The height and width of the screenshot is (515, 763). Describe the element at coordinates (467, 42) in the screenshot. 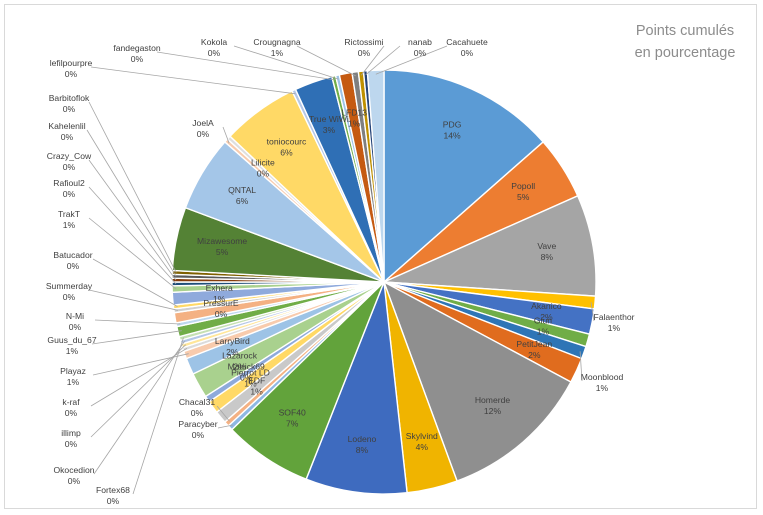

I see `label-name-cacahuete: Cacahuete` at that location.